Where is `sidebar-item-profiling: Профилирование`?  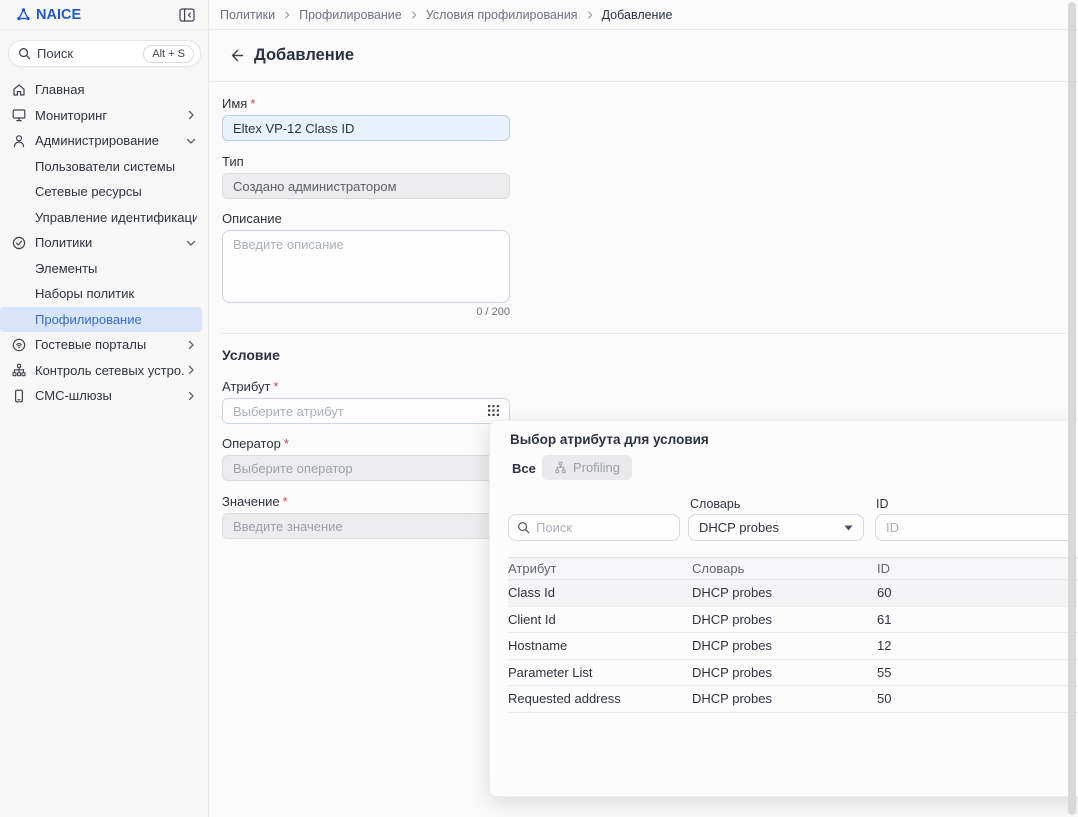
sidebar-item-profiling: Профилирование is located at coordinates (101, 319).